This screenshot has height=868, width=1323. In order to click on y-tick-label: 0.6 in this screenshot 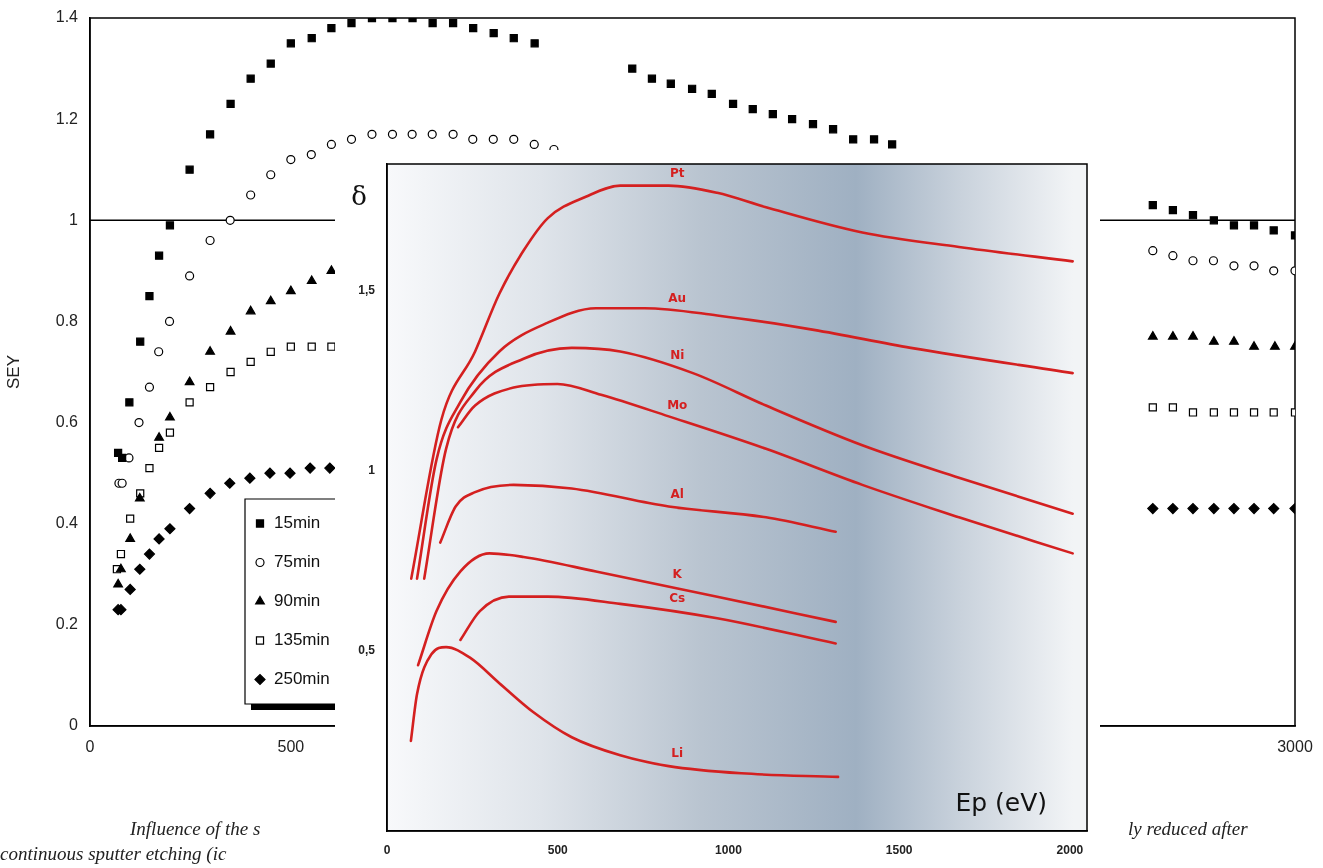, I will do `click(67, 421)`.